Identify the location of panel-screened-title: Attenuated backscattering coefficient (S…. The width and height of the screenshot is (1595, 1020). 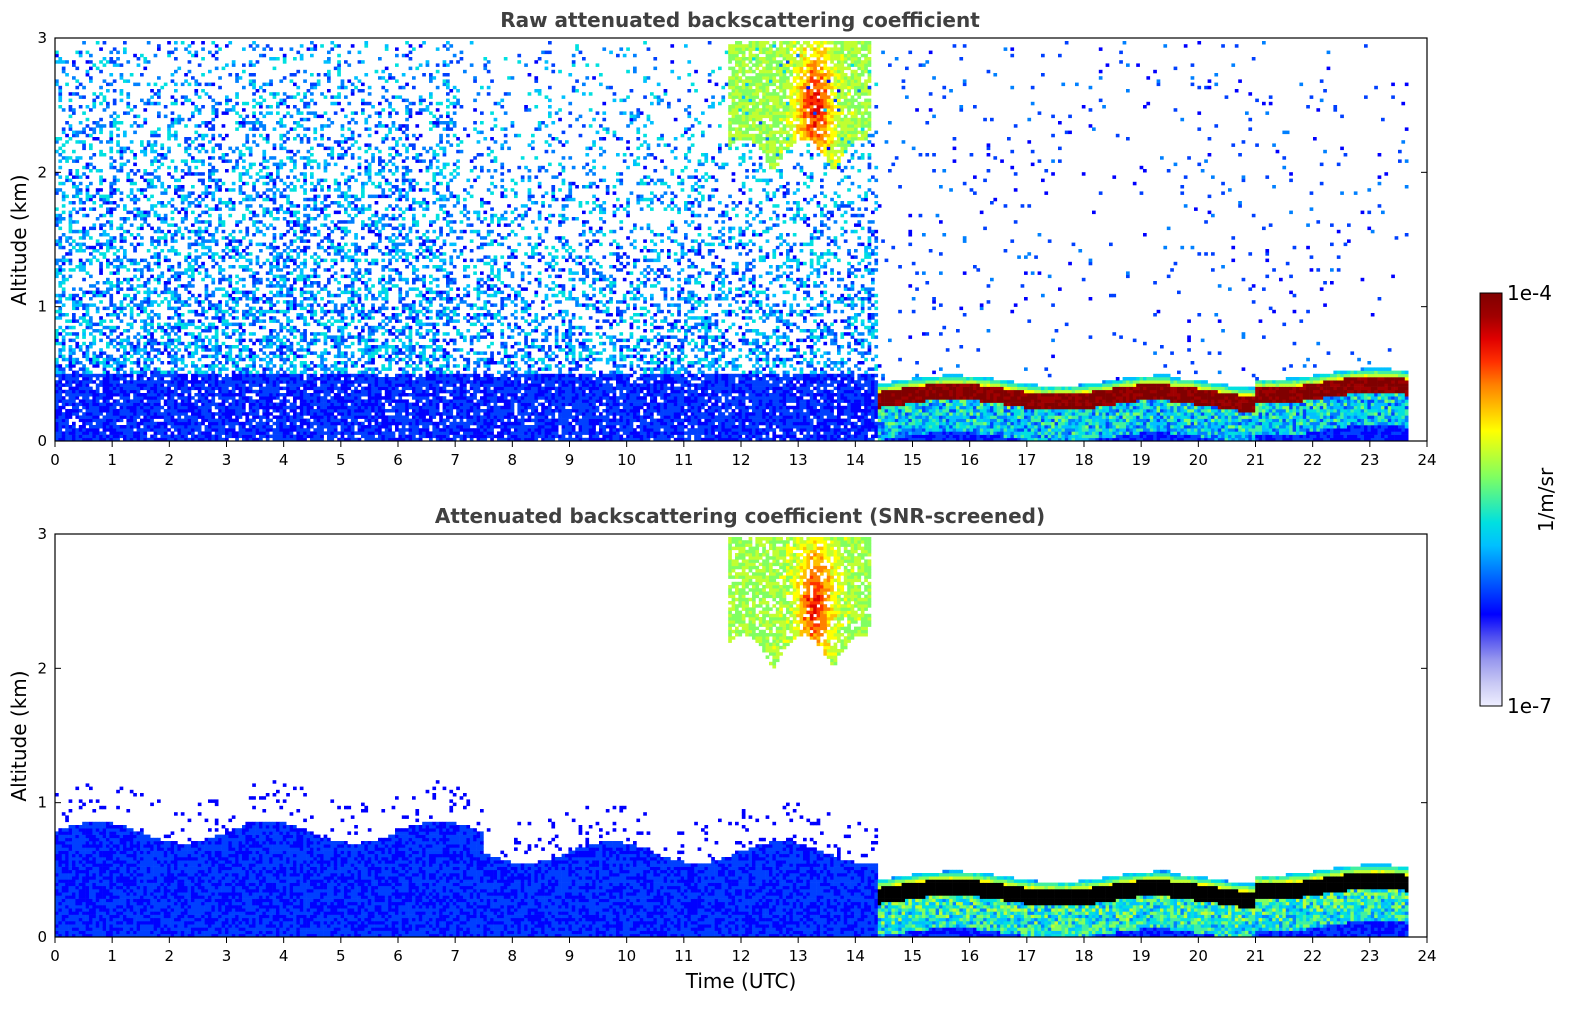
(740, 516).